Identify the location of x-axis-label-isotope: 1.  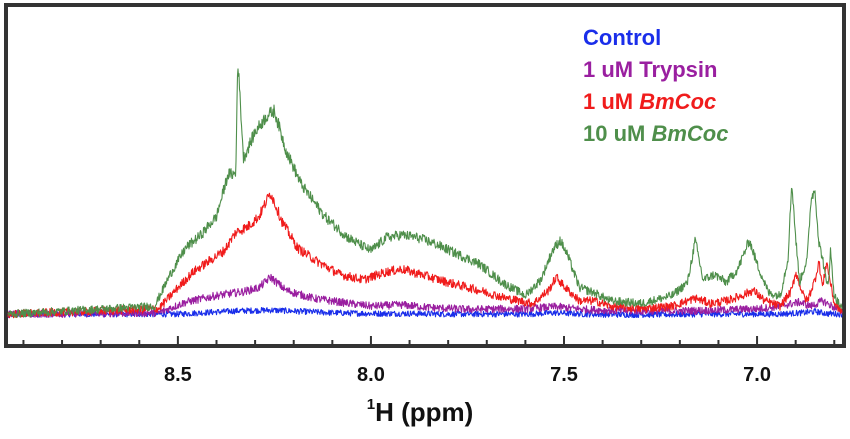
(371, 405).